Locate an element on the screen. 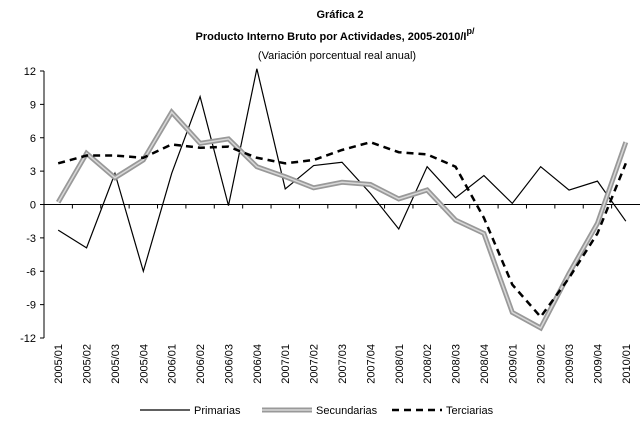 The height and width of the screenshot is (421, 641). y-tick-label: 3 is located at coordinates (33, 172).